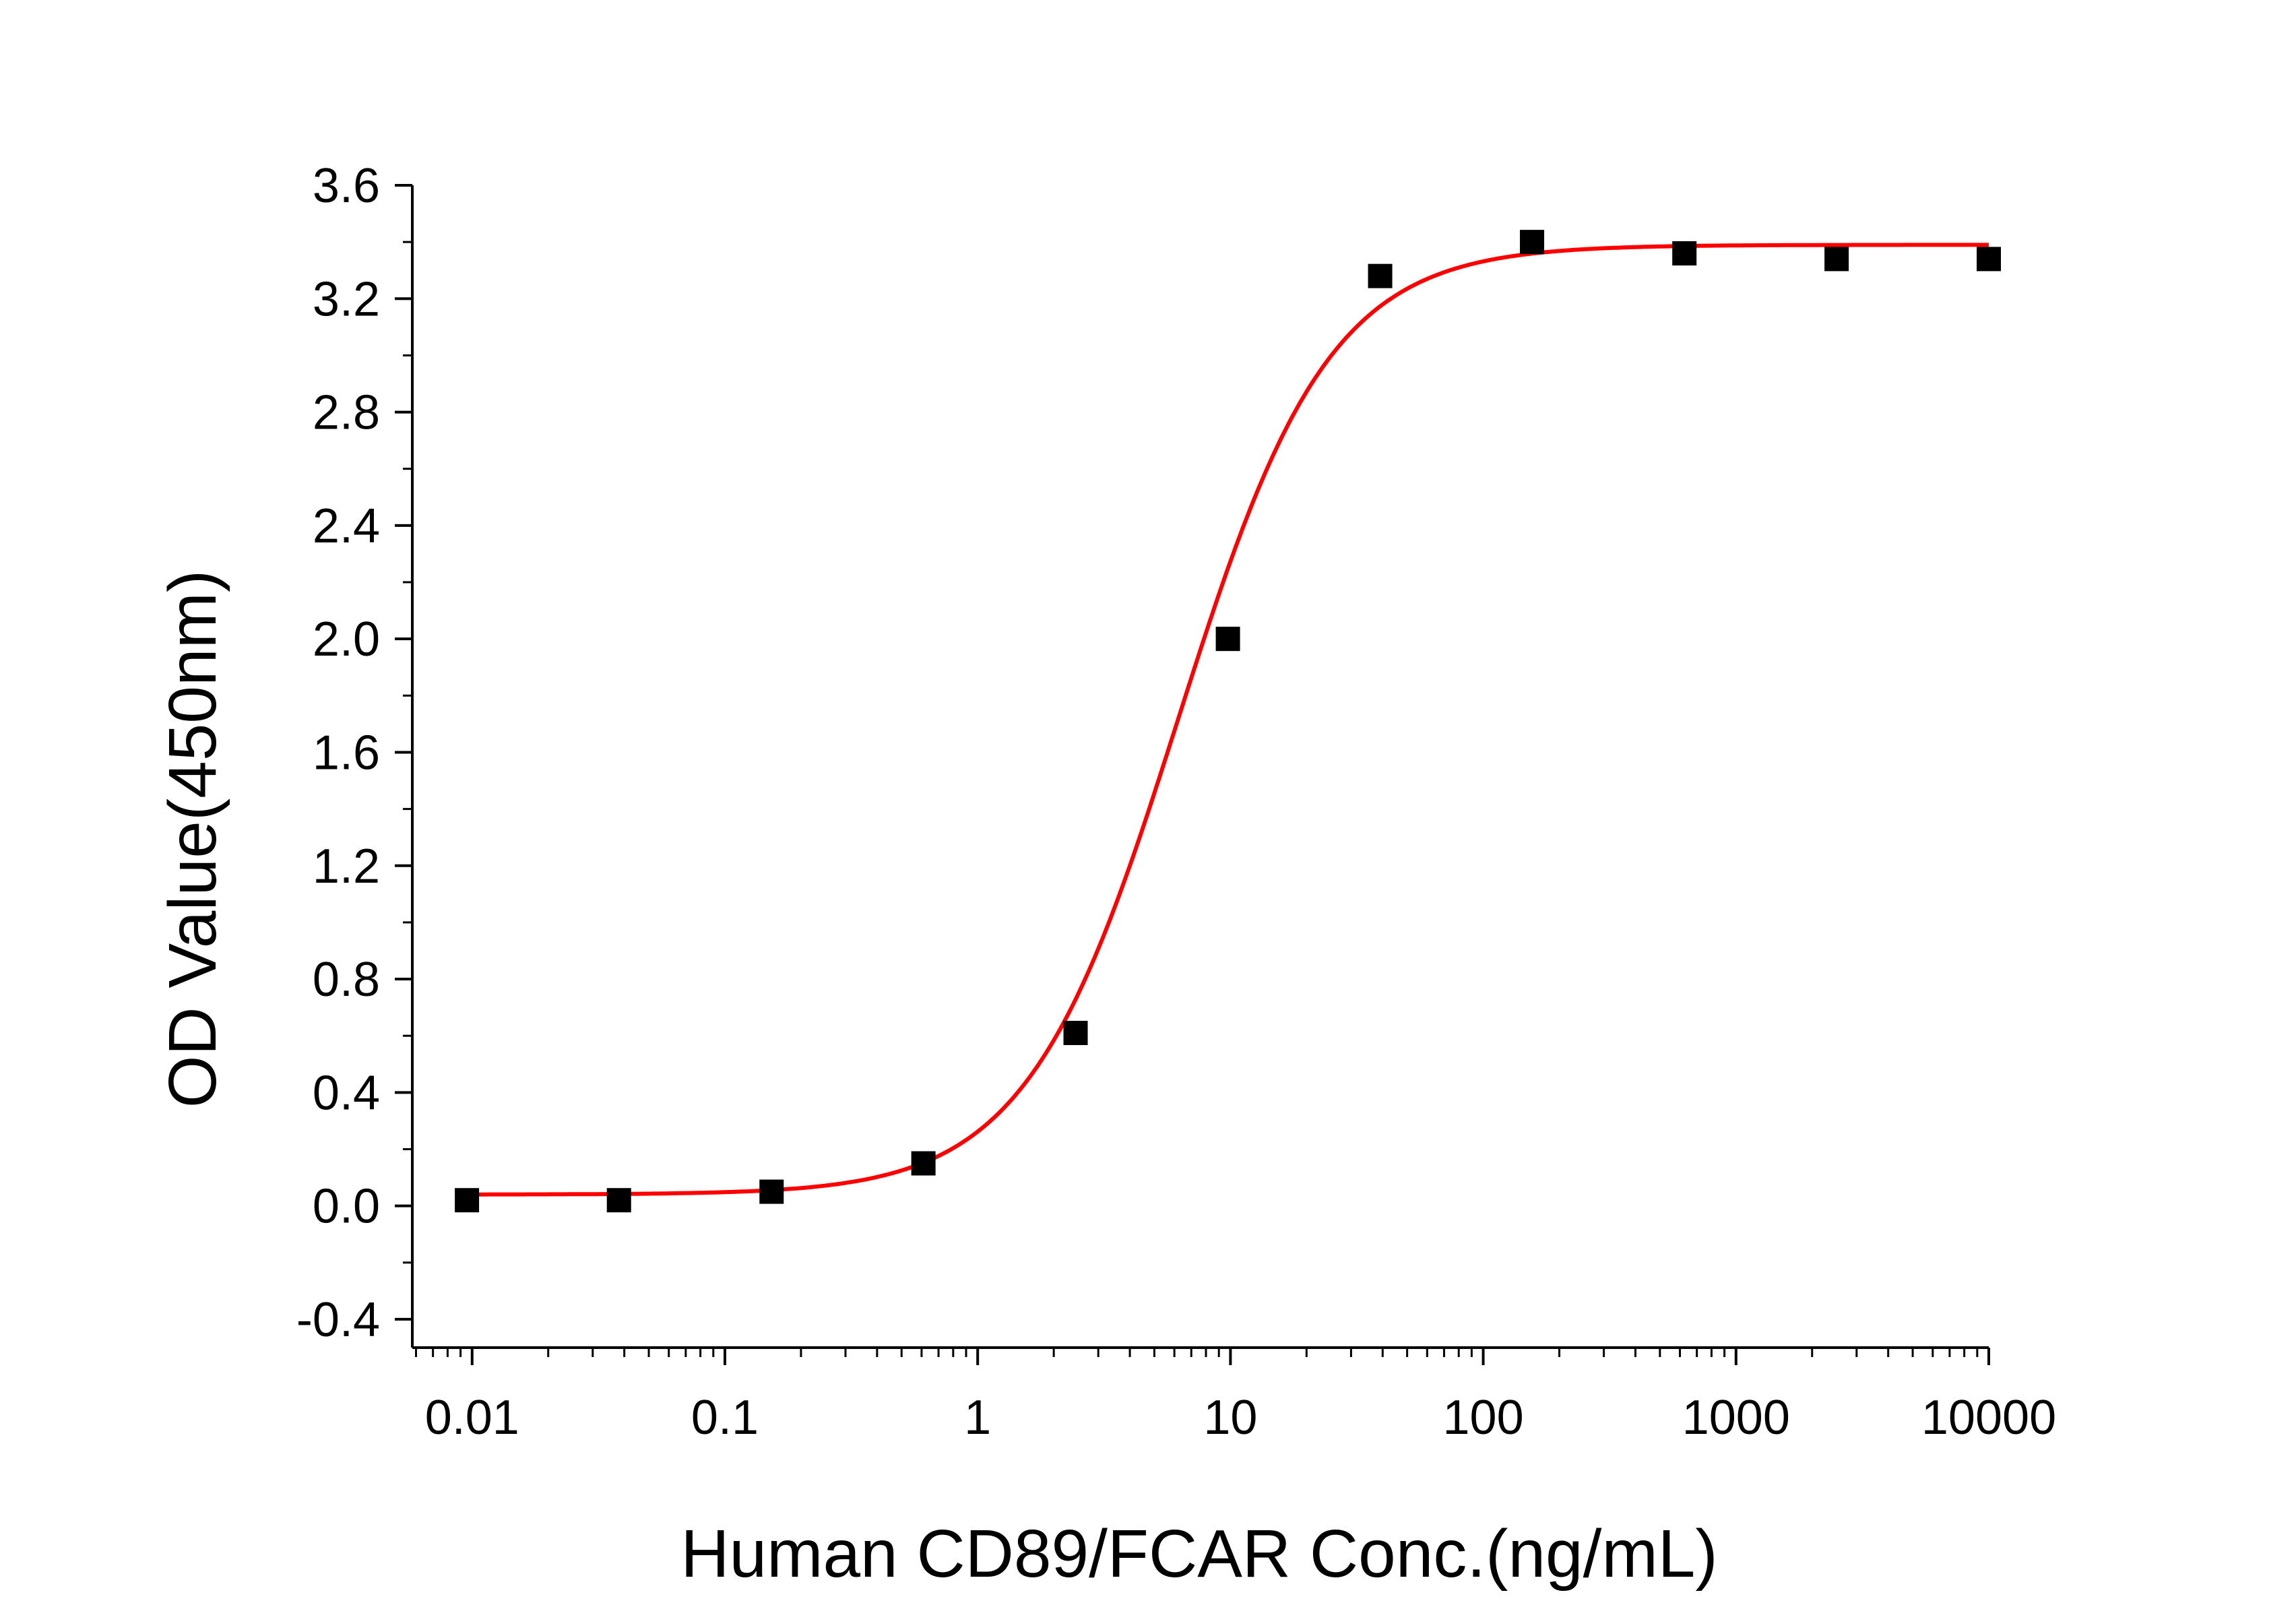 This screenshot has width=2296, height=1603. I want to click on y-tick-label: 2.8, so click(346, 413).